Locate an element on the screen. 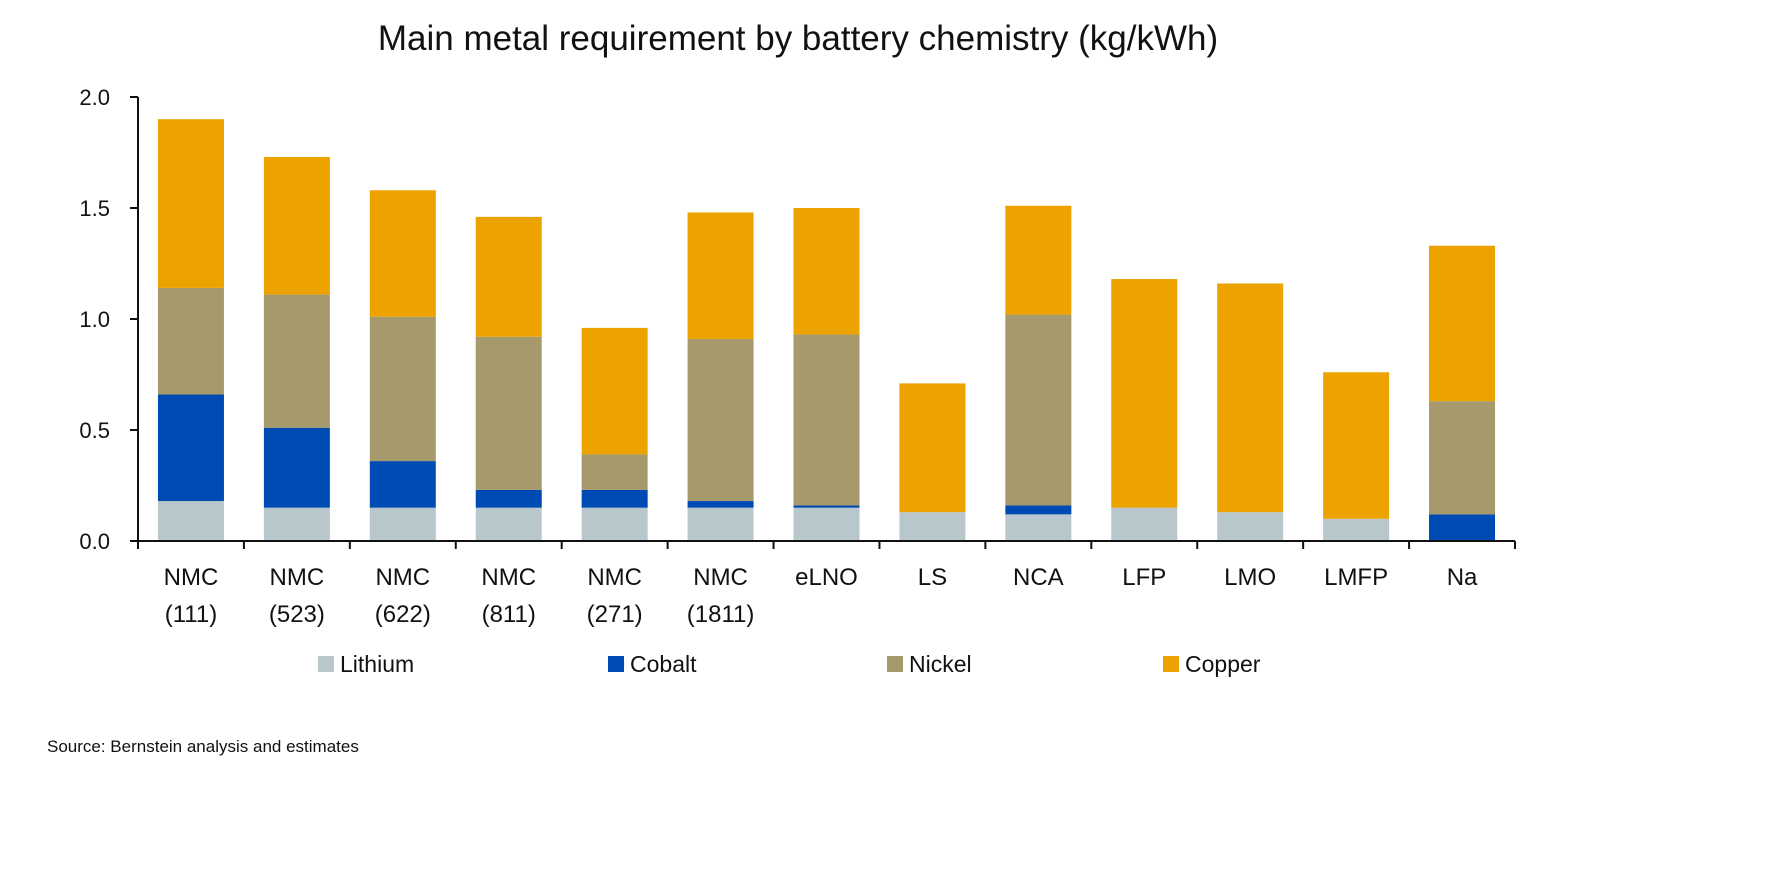 The height and width of the screenshot is (881, 1770). x-tick-label: (811) is located at coordinates (509, 614).